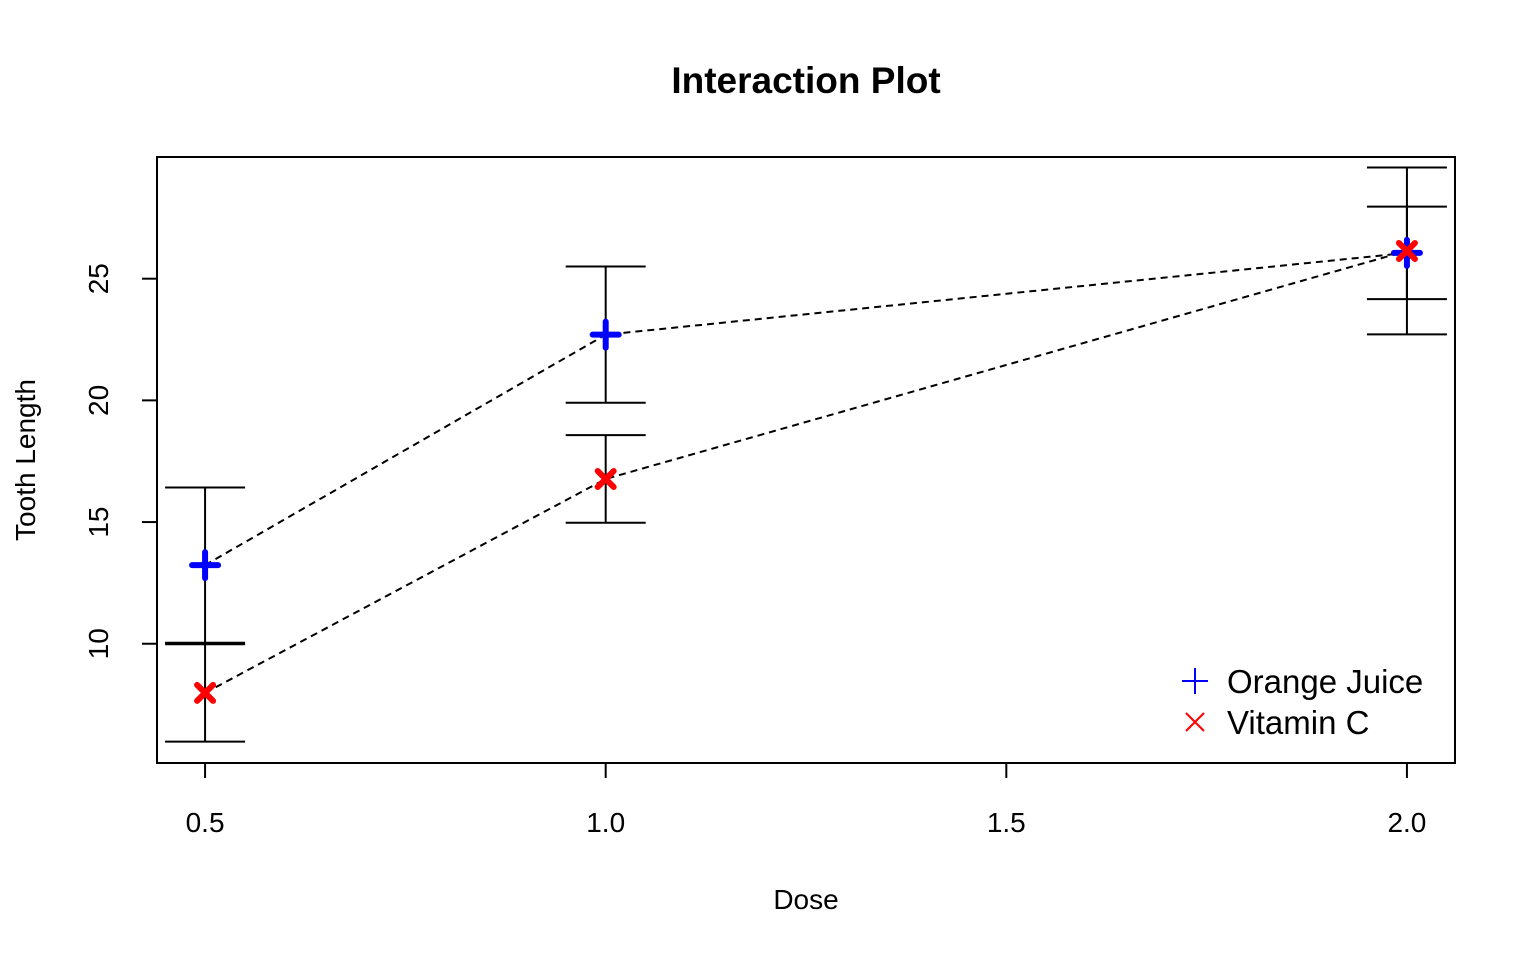 The image size is (1536, 960). Describe the element at coordinates (1406, 822) in the screenshot. I see `x-tick-label: 2.0` at that location.